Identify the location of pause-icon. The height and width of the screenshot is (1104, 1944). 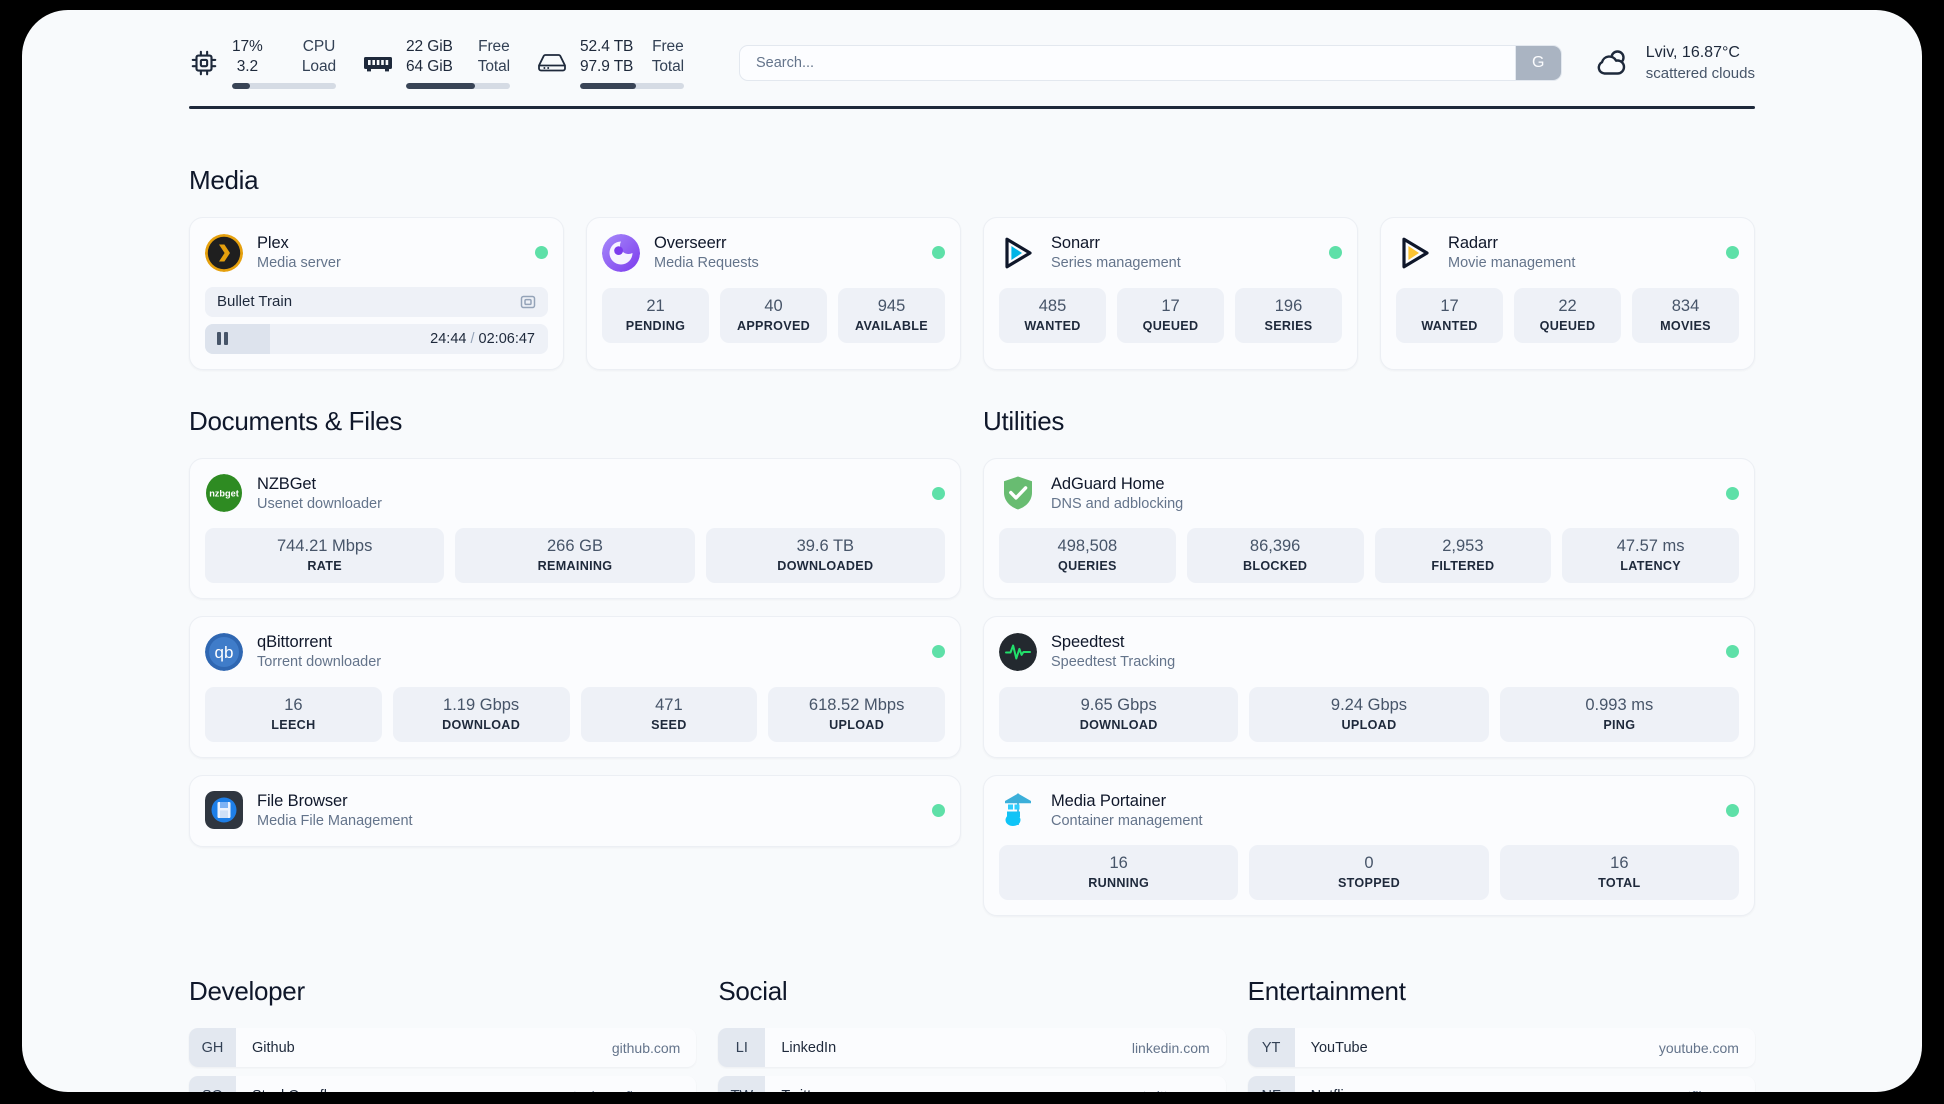
(222, 339).